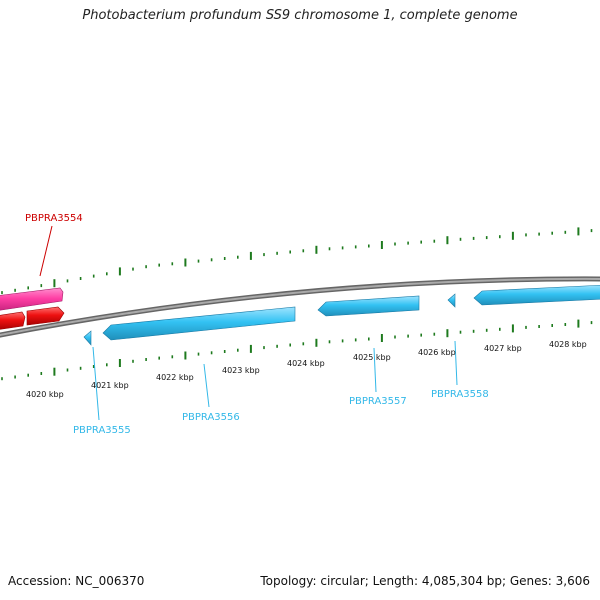  Describe the element at coordinates (503, 348) in the screenshot. I see `scale-label-4027: 4027 kbp` at that location.